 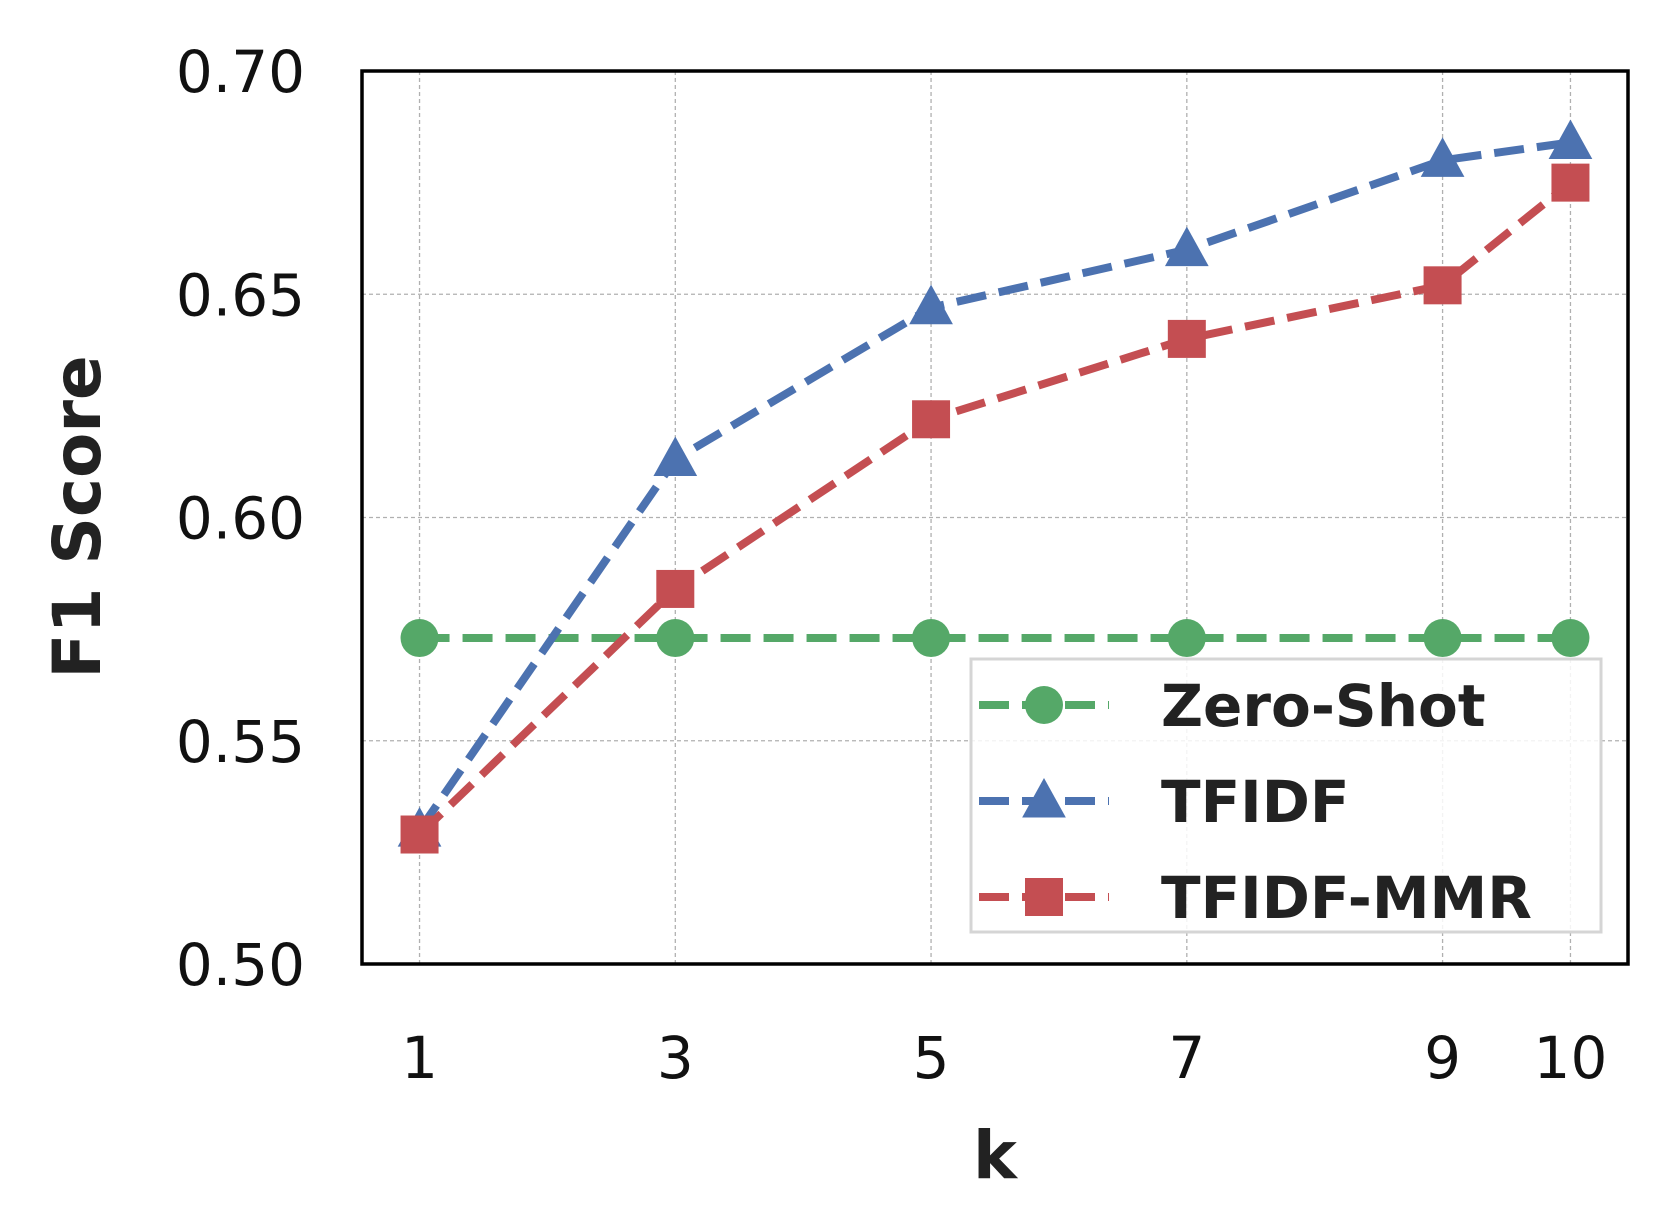 I want to click on x-tick-label-9: 9, so click(x=1442, y=1058).